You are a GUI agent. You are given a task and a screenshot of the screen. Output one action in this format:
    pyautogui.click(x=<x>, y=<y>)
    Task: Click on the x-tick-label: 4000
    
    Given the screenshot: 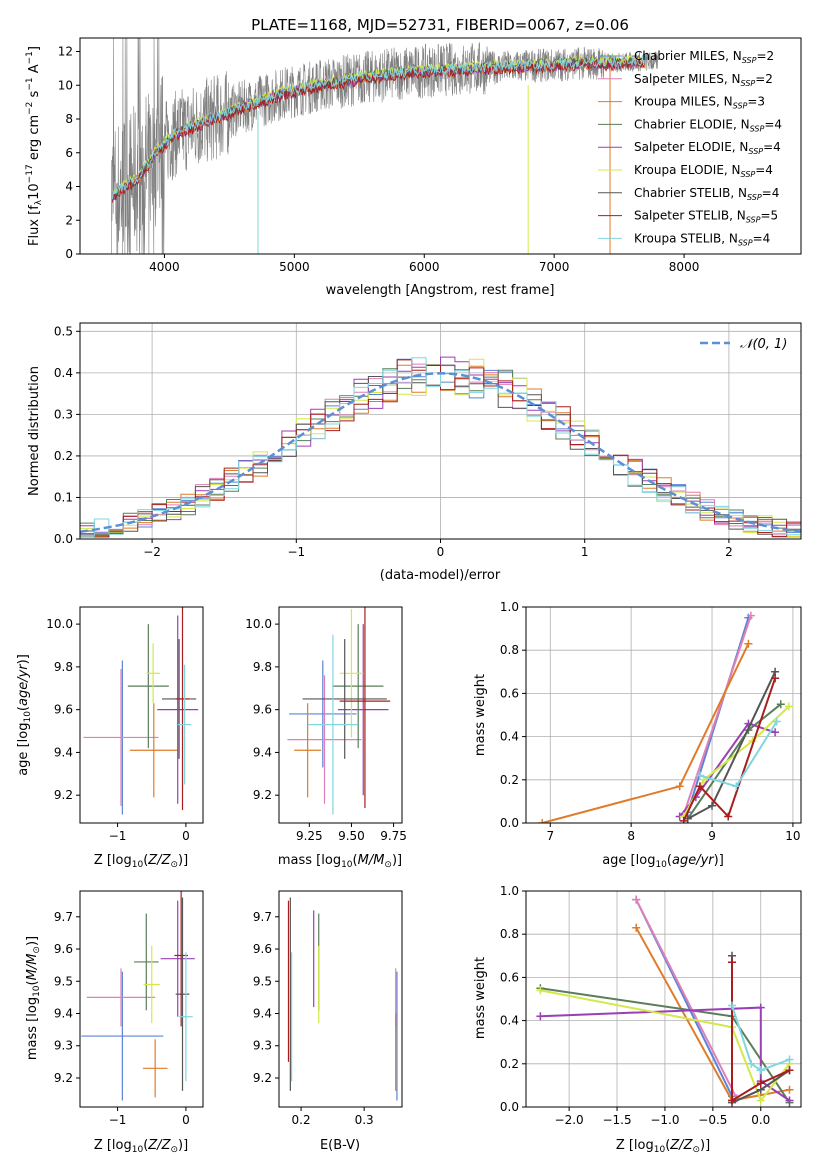 What is the action you would take?
    pyautogui.click(x=164, y=267)
    